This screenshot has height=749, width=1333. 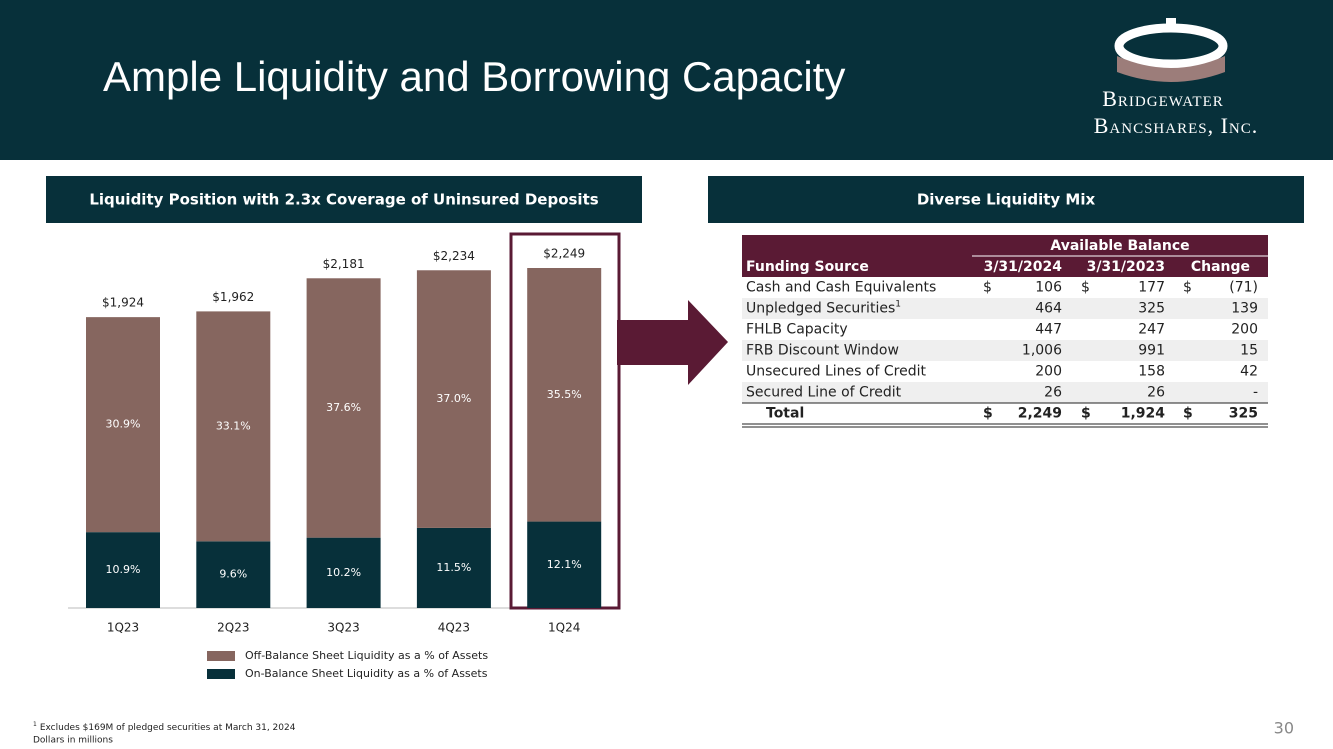 I want to click on cell: 1,924, so click(x=1143, y=414).